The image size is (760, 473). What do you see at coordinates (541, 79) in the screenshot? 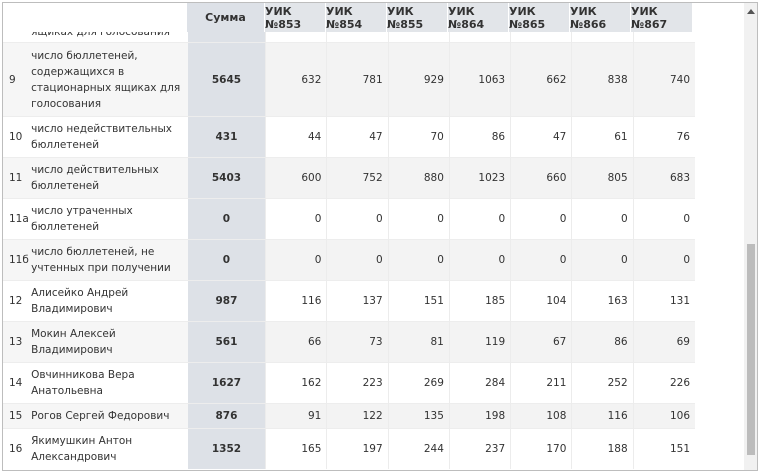
I see `row-value: 662` at bounding box center [541, 79].